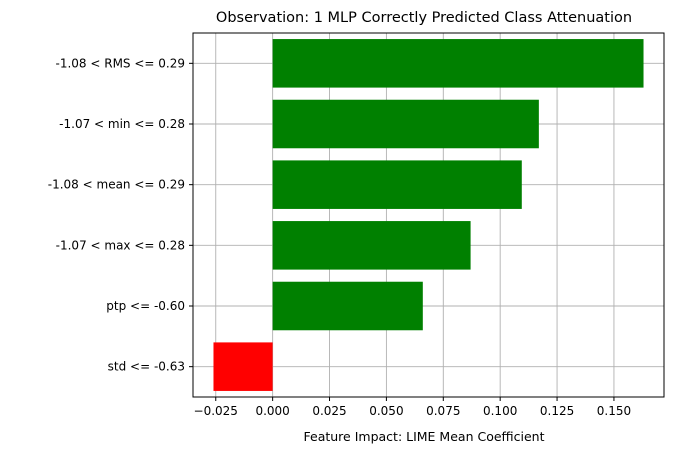 The height and width of the screenshot is (453, 684). Describe the element at coordinates (216, 411) in the screenshot. I see `x-tick-label: −0.025` at that location.